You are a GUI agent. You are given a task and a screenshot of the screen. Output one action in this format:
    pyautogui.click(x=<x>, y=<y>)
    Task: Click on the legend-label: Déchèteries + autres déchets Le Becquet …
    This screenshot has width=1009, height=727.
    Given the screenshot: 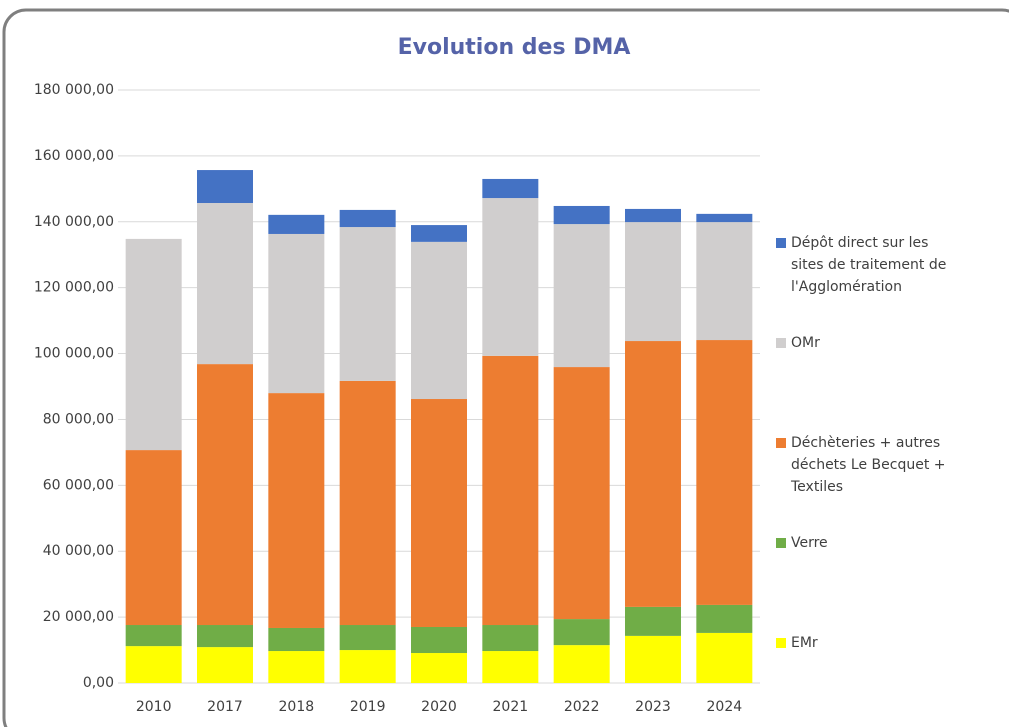 What is the action you would take?
    pyautogui.click(x=870, y=465)
    